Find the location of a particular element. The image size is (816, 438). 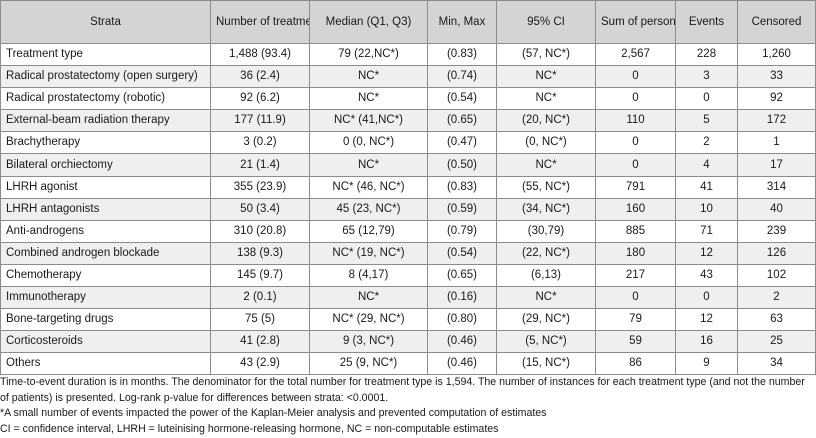

treatments-cell: 177 (11.9) is located at coordinates (260, 121).